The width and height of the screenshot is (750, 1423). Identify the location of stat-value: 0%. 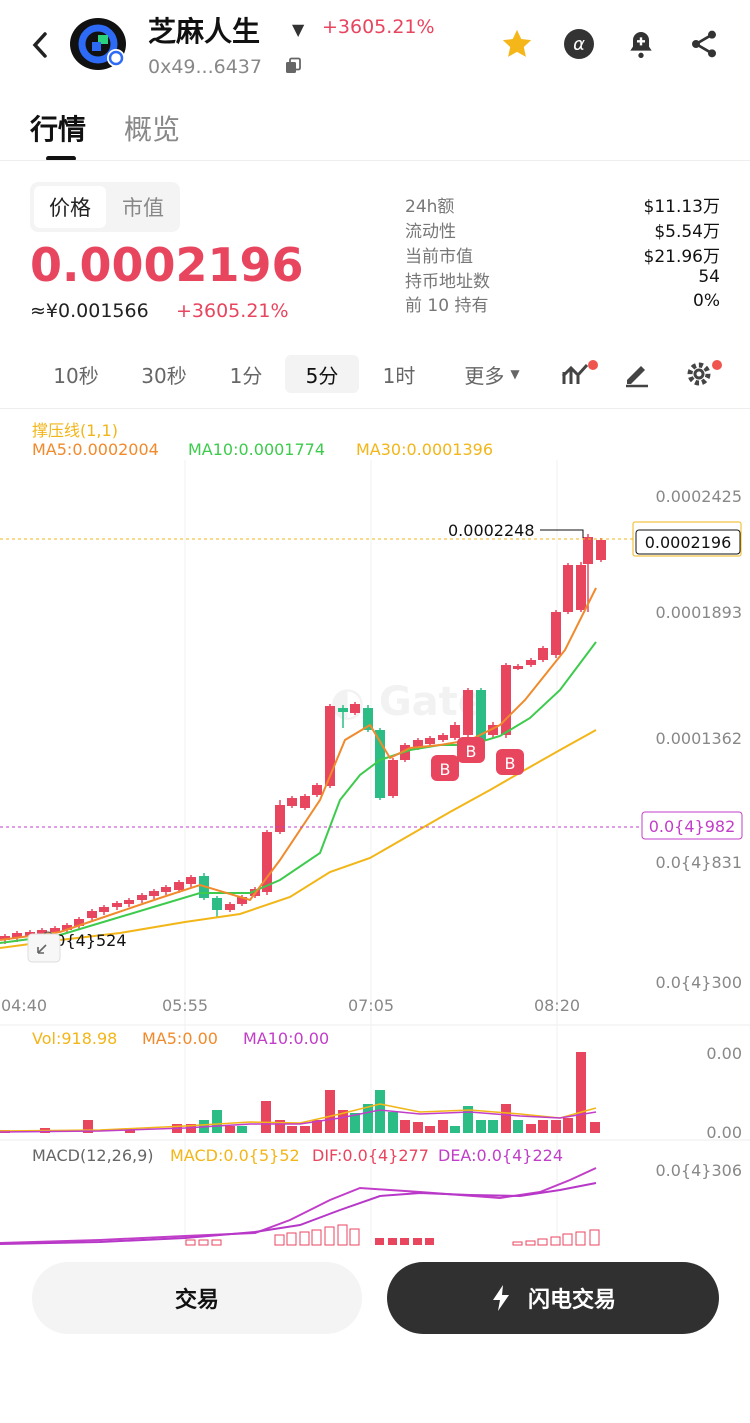
(706, 301).